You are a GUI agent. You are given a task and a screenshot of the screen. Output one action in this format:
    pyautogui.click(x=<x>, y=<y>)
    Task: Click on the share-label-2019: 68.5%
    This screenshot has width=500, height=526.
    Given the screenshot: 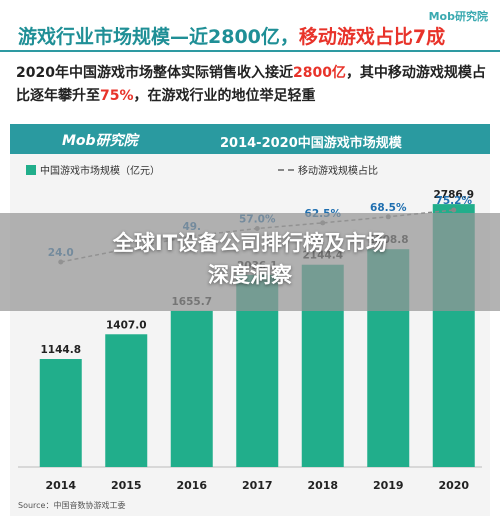 What is the action you would take?
    pyautogui.click(x=388, y=208)
    